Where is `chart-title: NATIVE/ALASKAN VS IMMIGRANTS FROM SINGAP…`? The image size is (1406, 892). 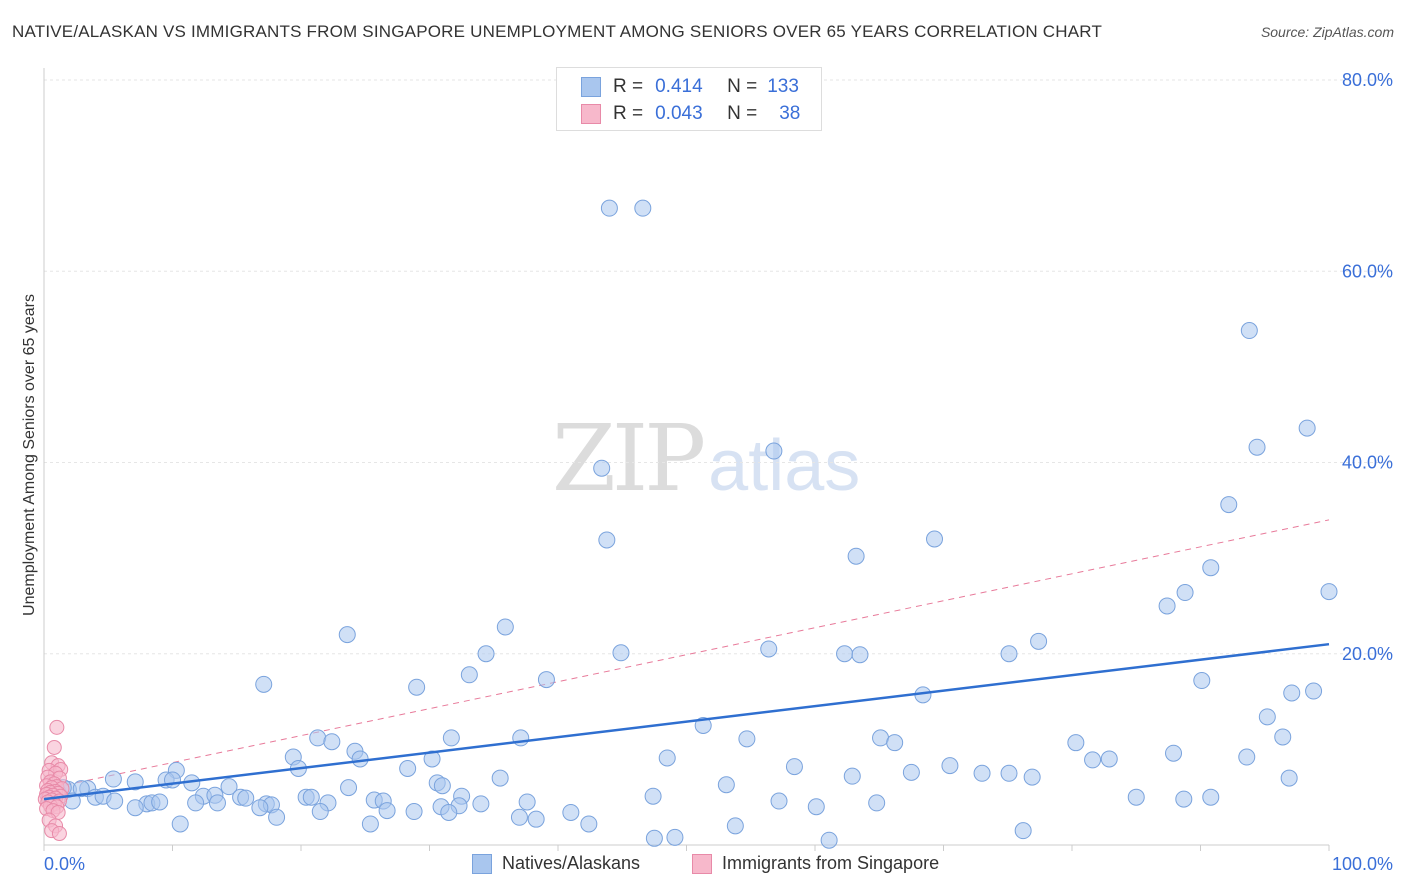 chart-title: NATIVE/ALASKAN VS IMMIGRANTS FROM SINGAP… is located at coordinates (557, 31).